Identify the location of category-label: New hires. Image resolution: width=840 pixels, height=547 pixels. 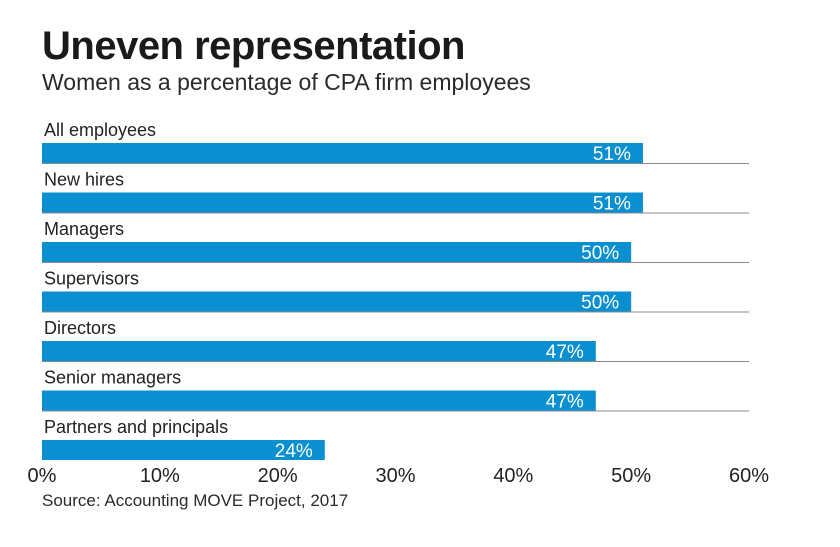
(84, 180).